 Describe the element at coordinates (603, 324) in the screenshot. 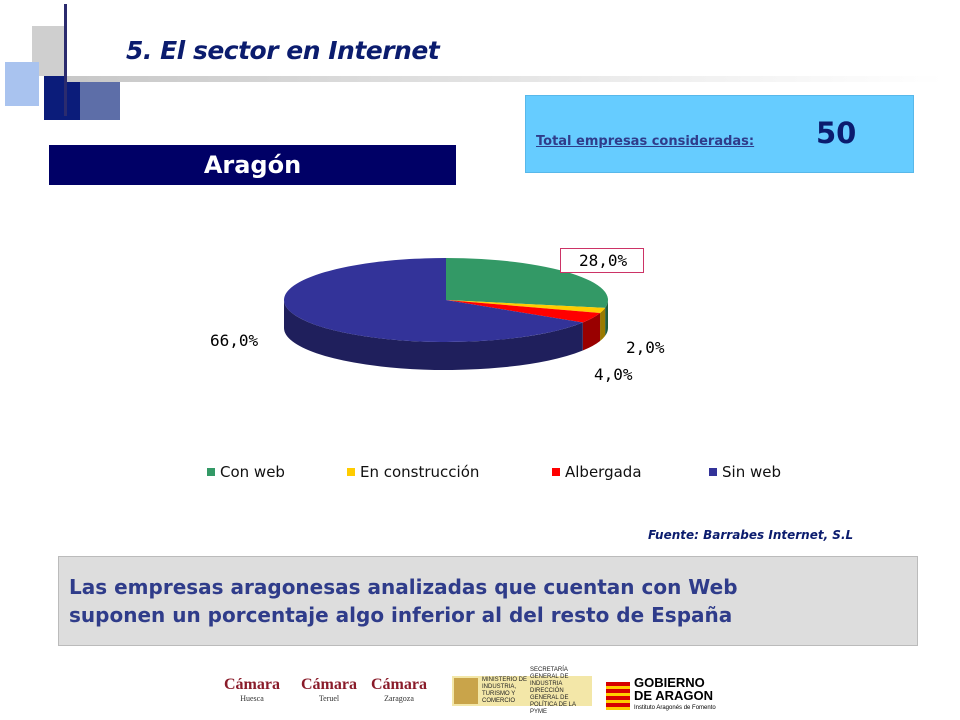

I see `pie-side-en-construccion` at that location.